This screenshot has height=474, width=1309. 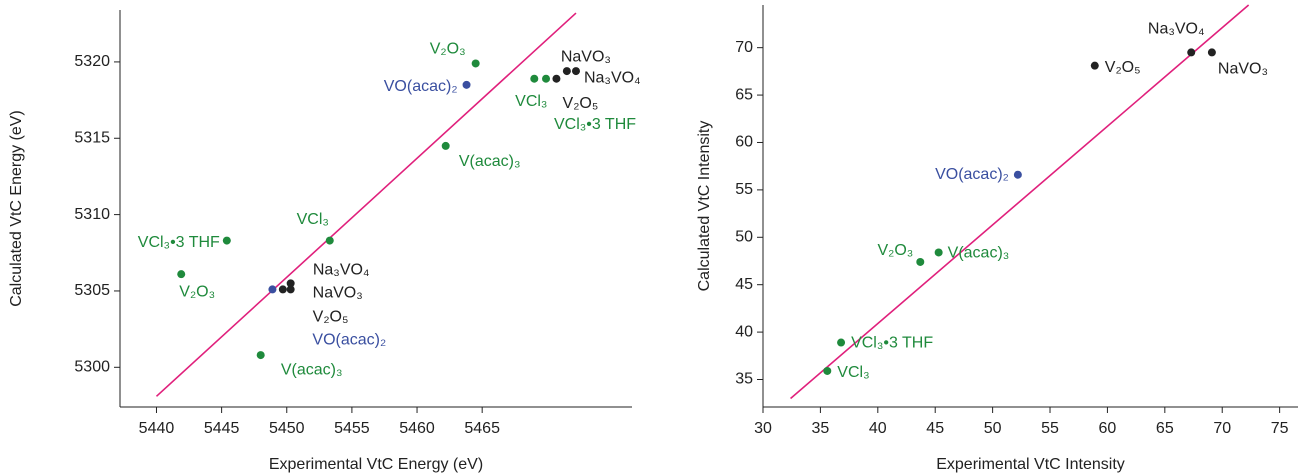 What do you see at coordinates (744, 379) in the screenshot?
I see `y-tick-label: 35` at bounding box center [744, 379].